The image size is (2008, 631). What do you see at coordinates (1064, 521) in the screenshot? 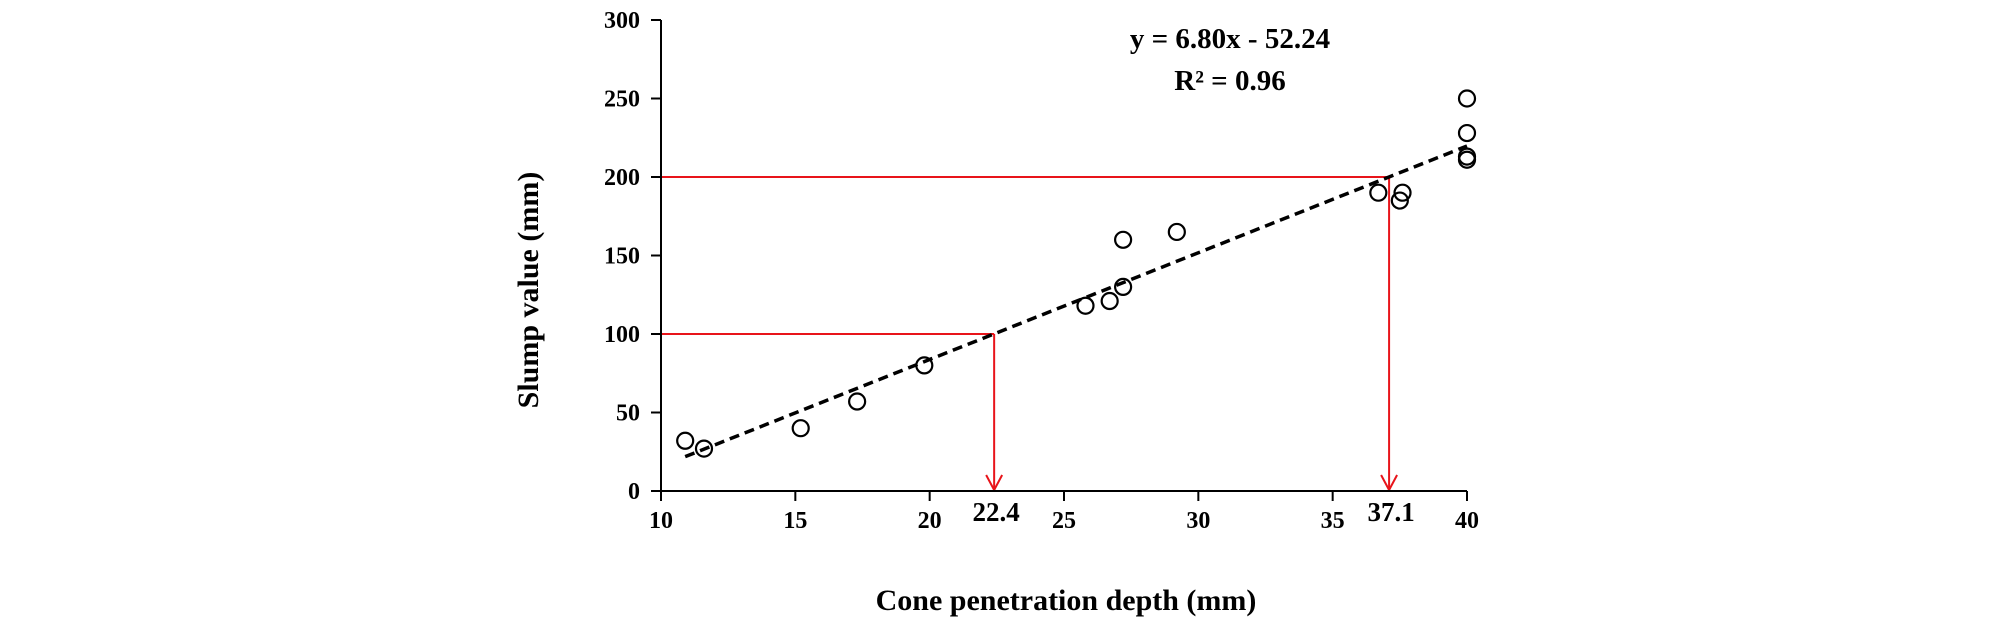
I see `x-tick-label: 25` at bounding box center [1064, 521].